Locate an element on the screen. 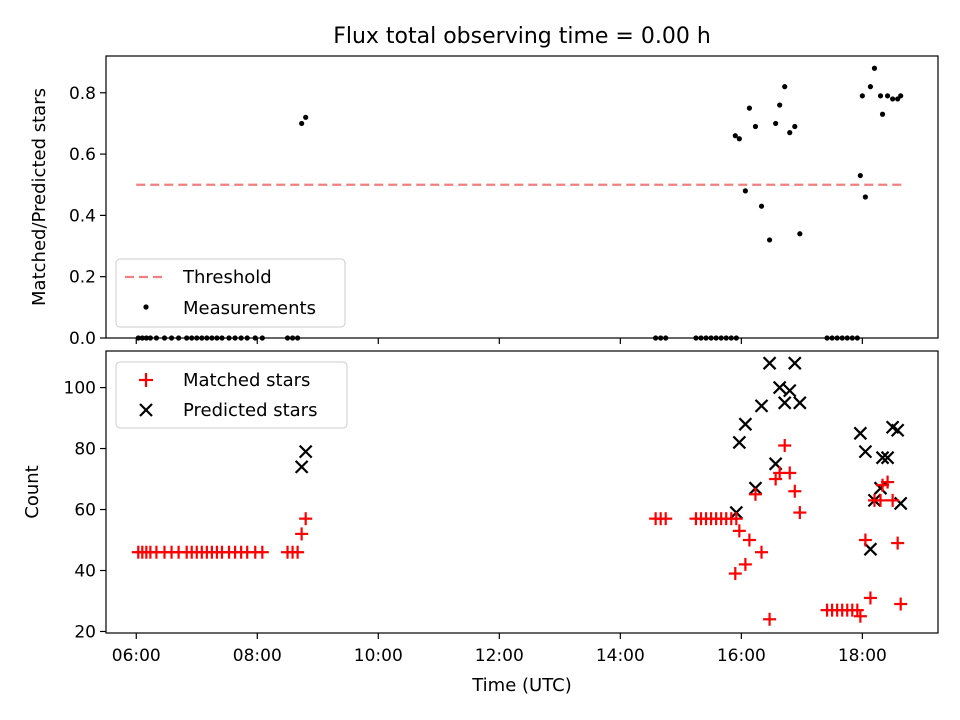  bottom-y-tick-label: 80 is located at coordinates (85, 450).